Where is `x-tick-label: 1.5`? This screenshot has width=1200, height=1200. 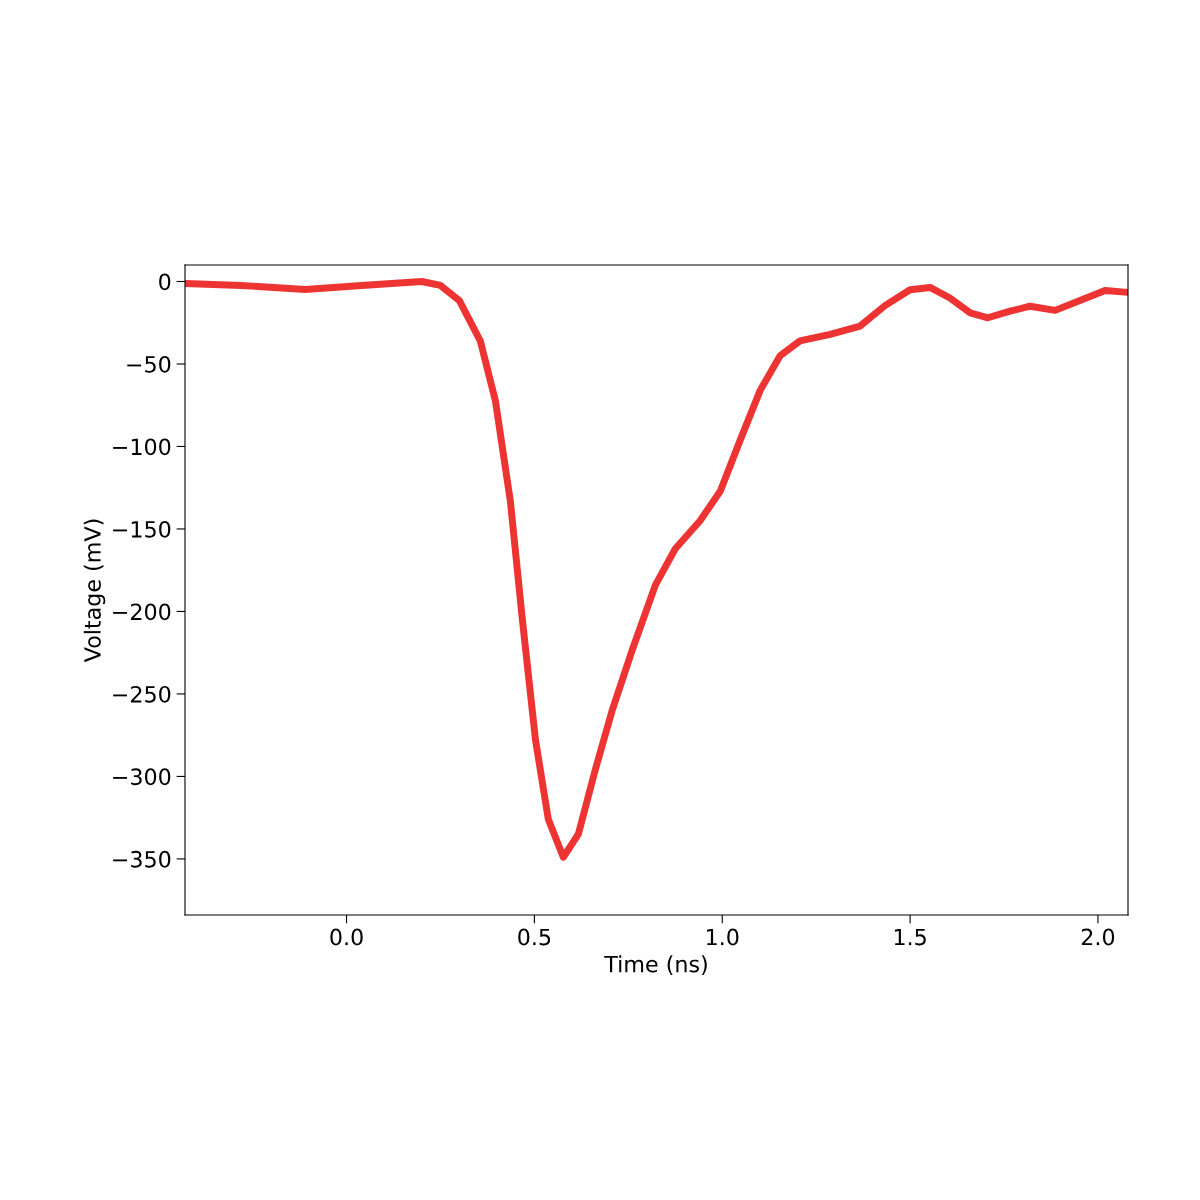 x-tick-label: 1.5 is located at coordinates (910, 937).